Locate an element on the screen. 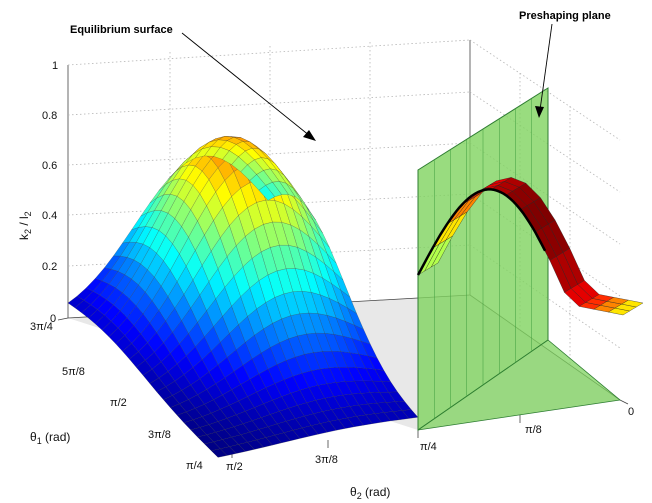 The height and width of the screenshot is (503, 652). theta2-tick-2: π/4 is located at coordinates (428, 447).